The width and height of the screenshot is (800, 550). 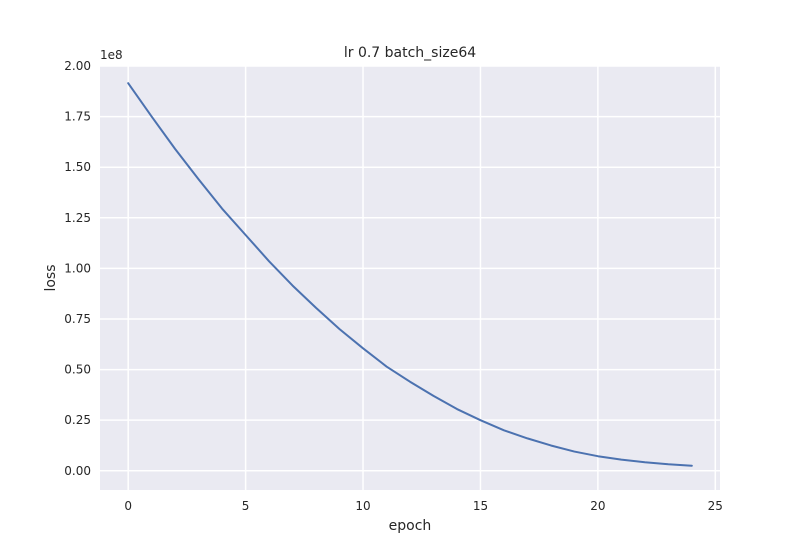 I want to click on x-tick-label: 5, so click(x=246, y=506).